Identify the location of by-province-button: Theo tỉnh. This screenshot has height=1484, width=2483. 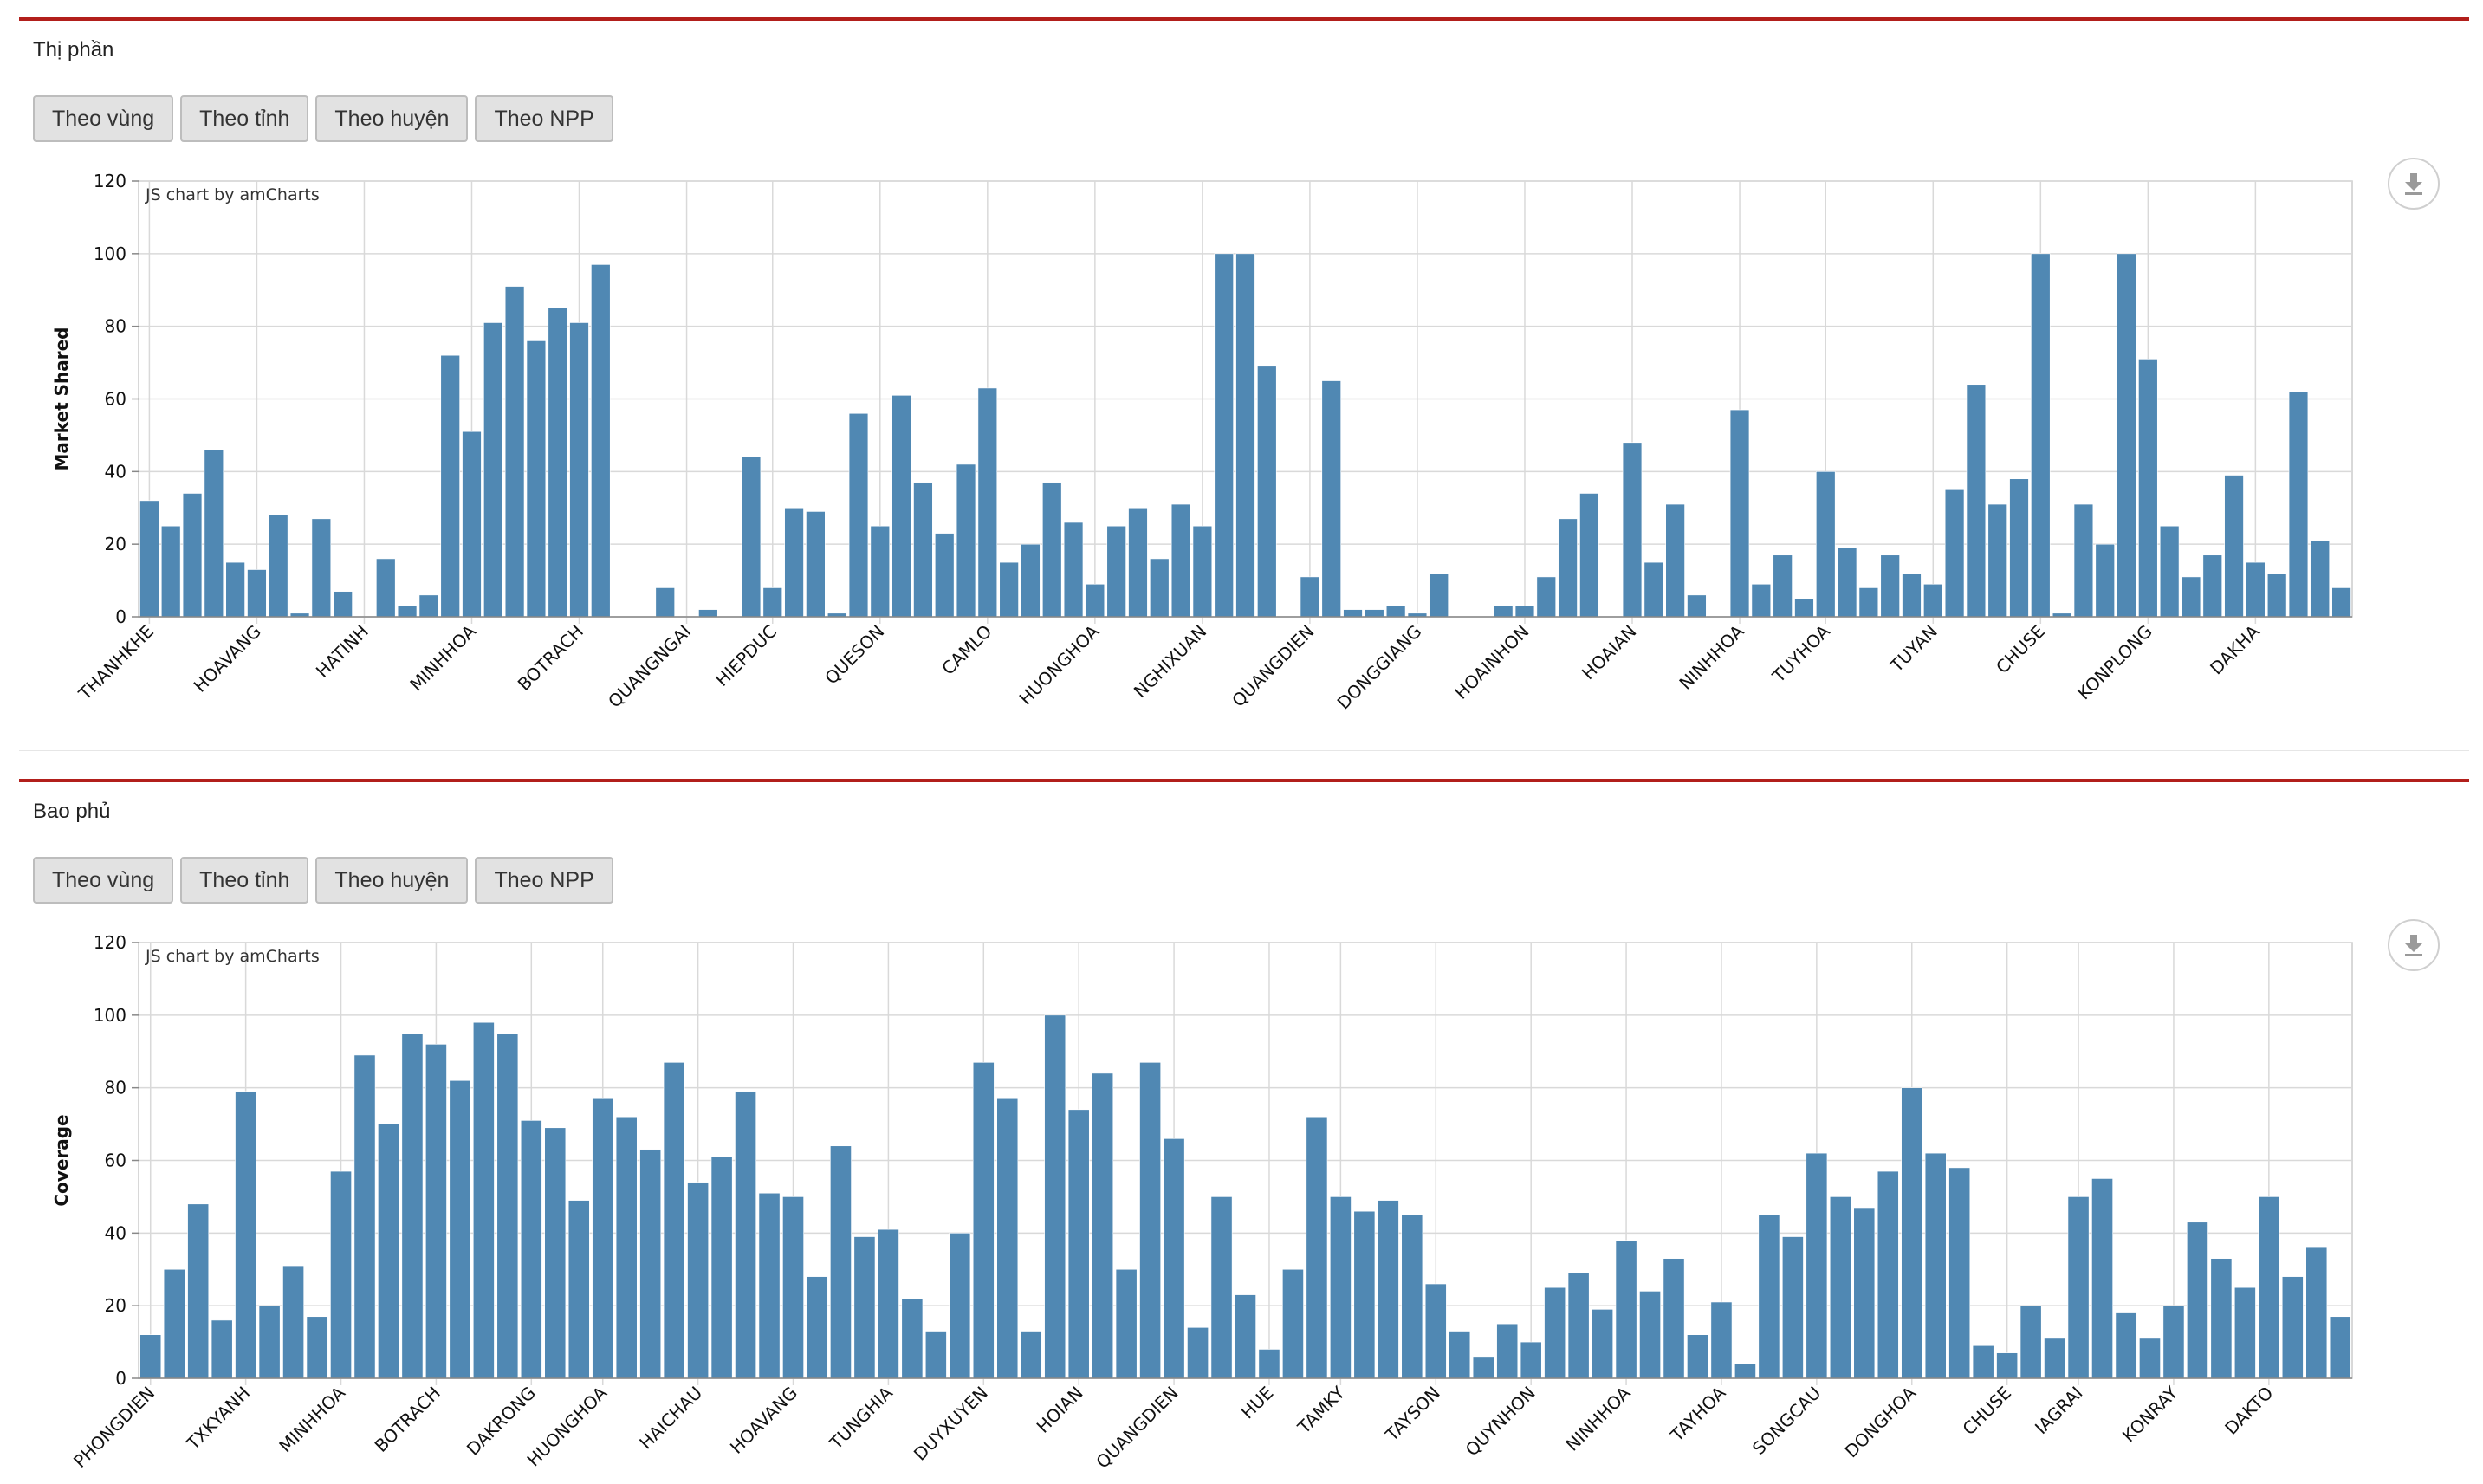
(245, 880).